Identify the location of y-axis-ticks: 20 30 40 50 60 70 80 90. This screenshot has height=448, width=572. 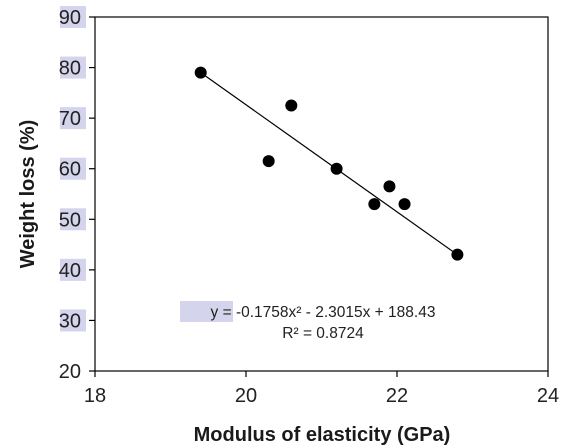
(77, 195).